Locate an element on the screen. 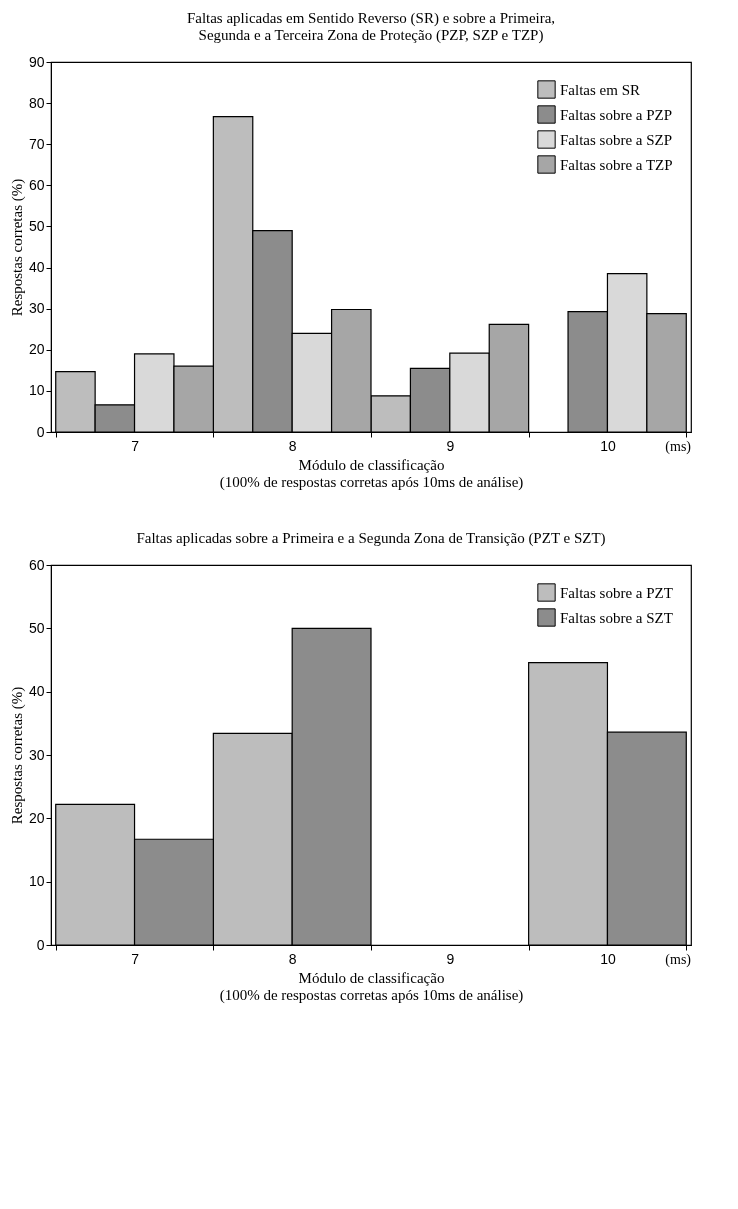 Image resolution: width=738 pixels, height=1209 pixels. y-tick-label: 70 is located at coordinates (36, 143).